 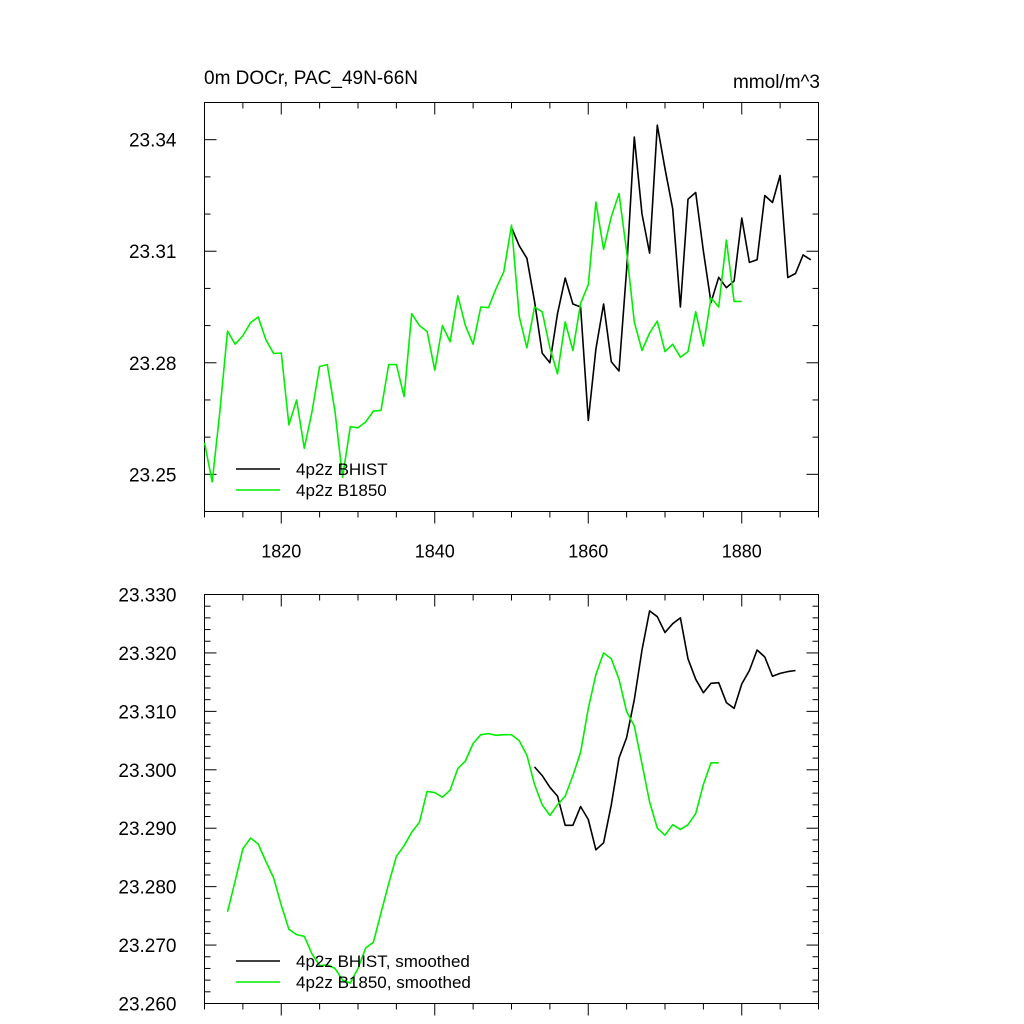 I want to click on y-tick-label: 23.34, so click(x=153, y=141).